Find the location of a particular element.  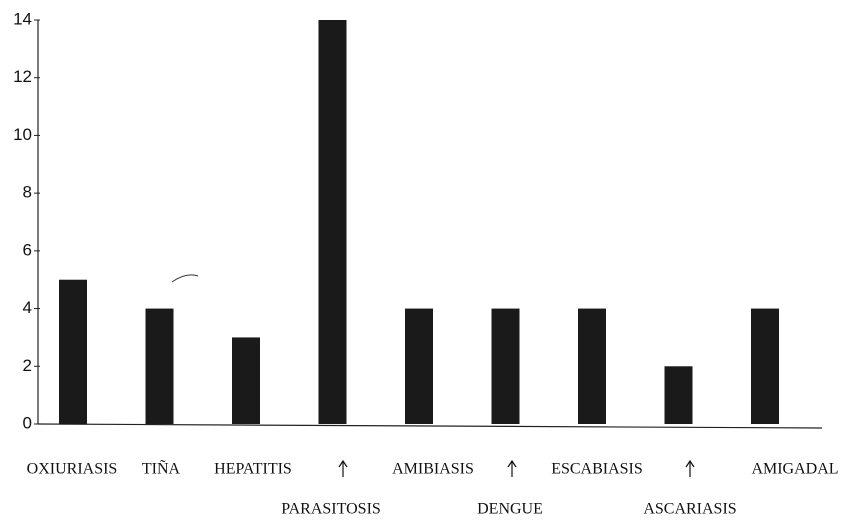

x-tick-label: HEPATITIS is located at coordinates (253, 469).